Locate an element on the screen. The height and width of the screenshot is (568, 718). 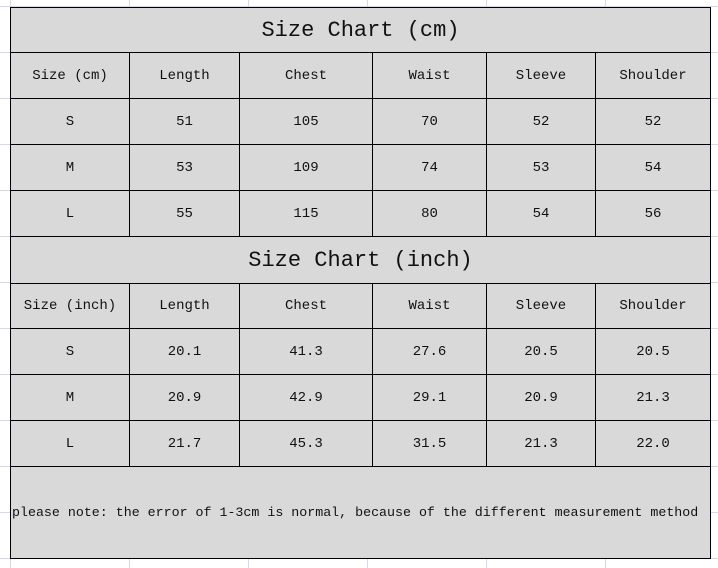
data-cell: 56 is located at coordinates (653, 213).